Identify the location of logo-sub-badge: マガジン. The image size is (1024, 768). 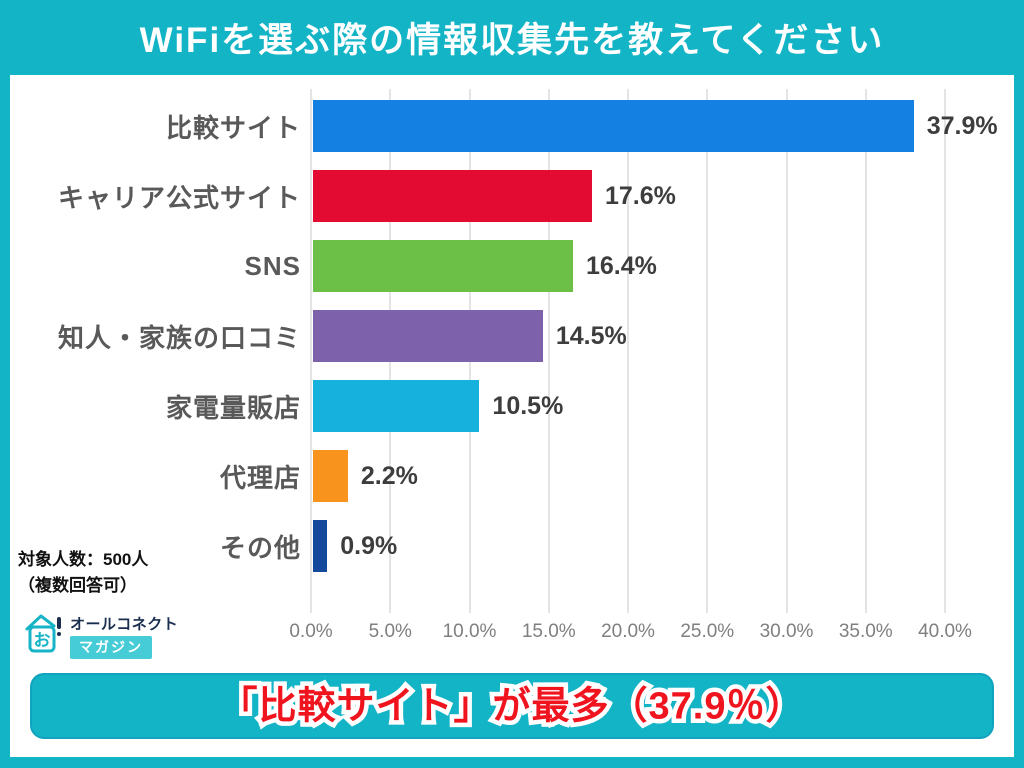
(111, 647).